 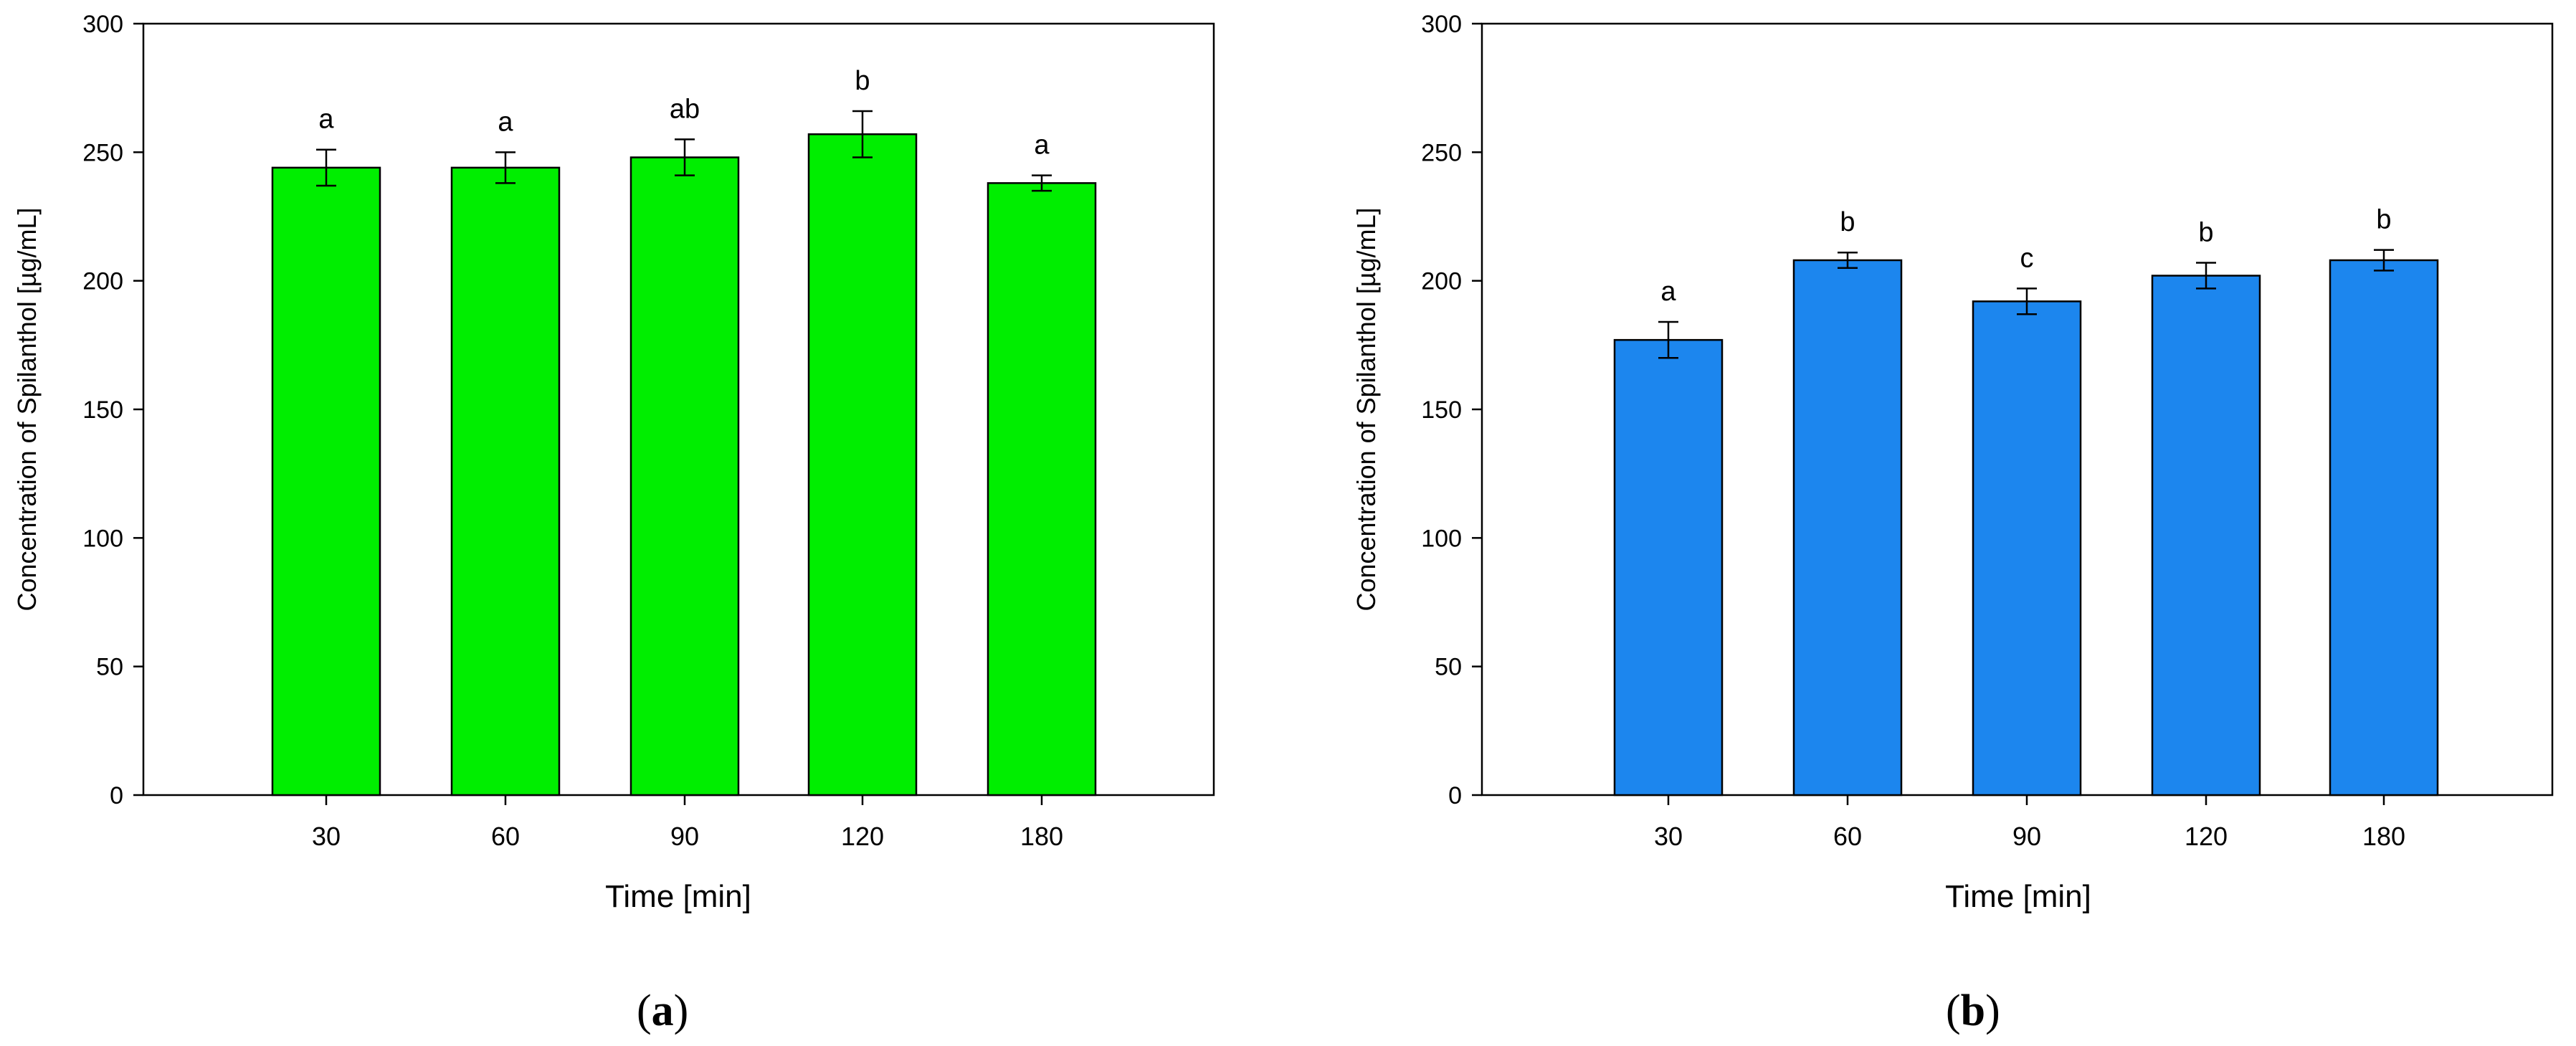 I want to click on panel-label: (a), so click(x=662, y=1010).